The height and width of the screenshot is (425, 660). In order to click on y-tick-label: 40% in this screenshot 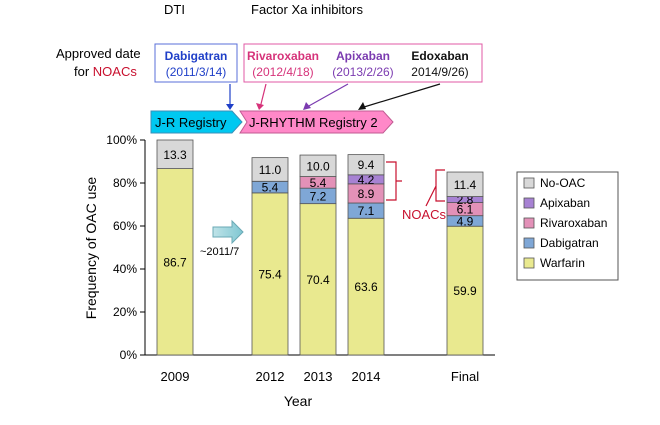, I will do `click(125, 269)`.